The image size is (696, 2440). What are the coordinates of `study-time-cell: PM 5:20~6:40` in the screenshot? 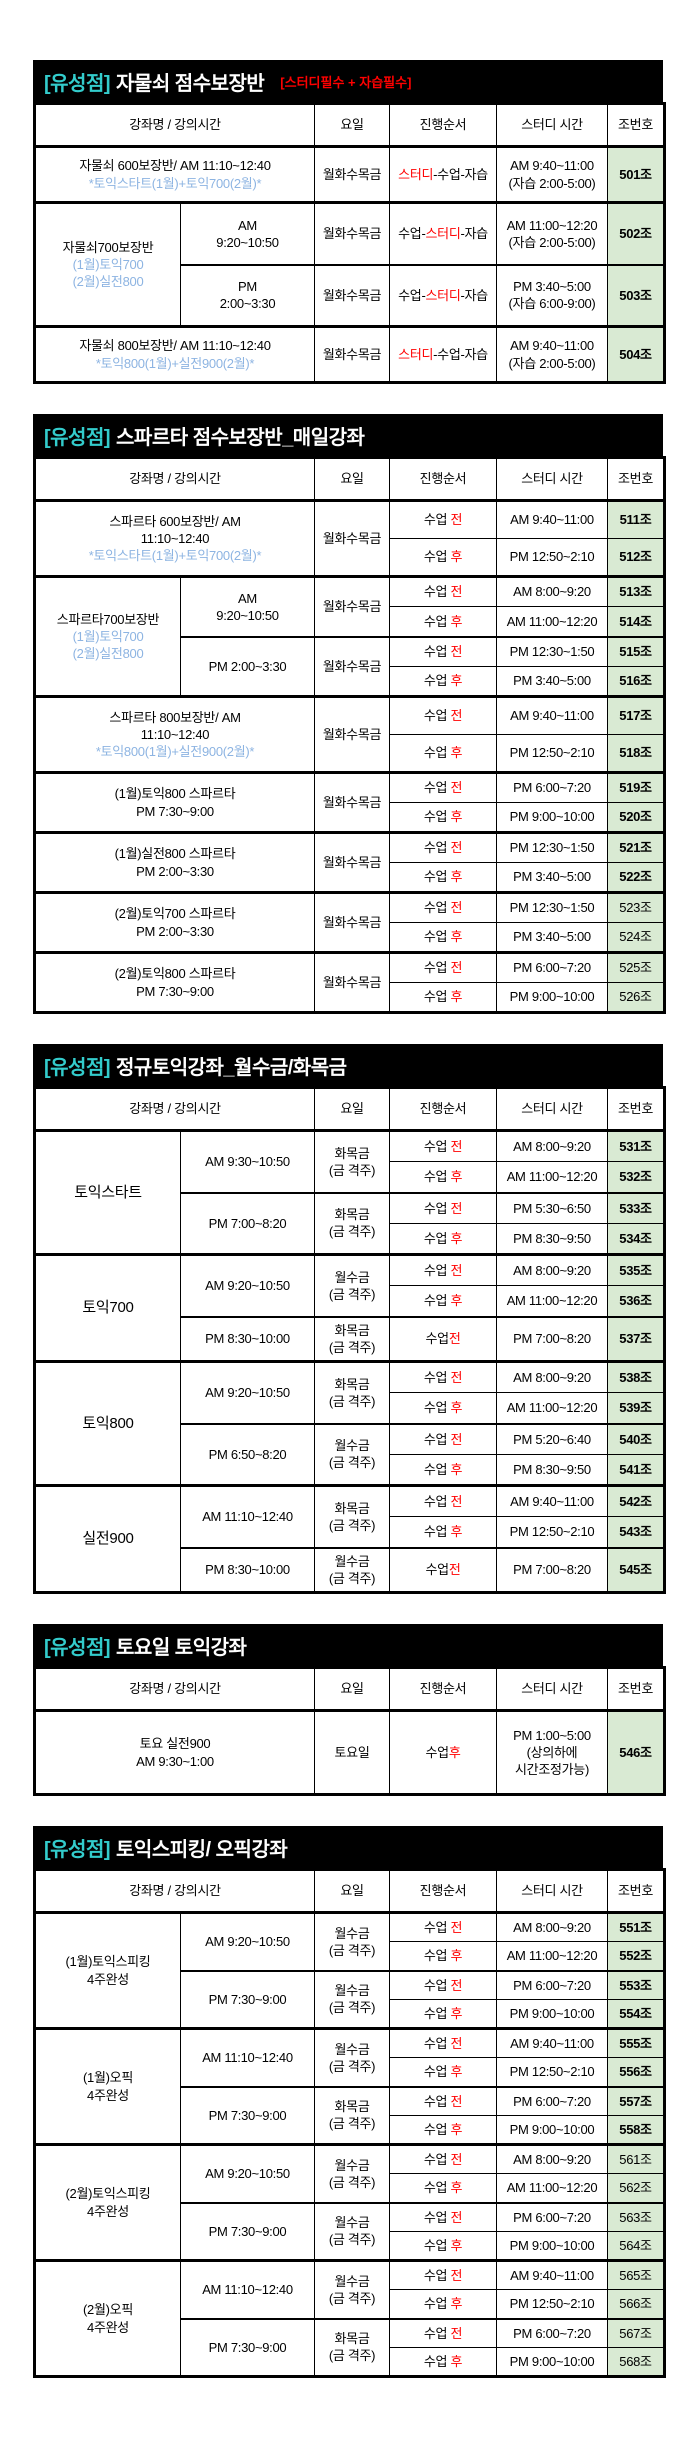 It's located at (552, 1438).